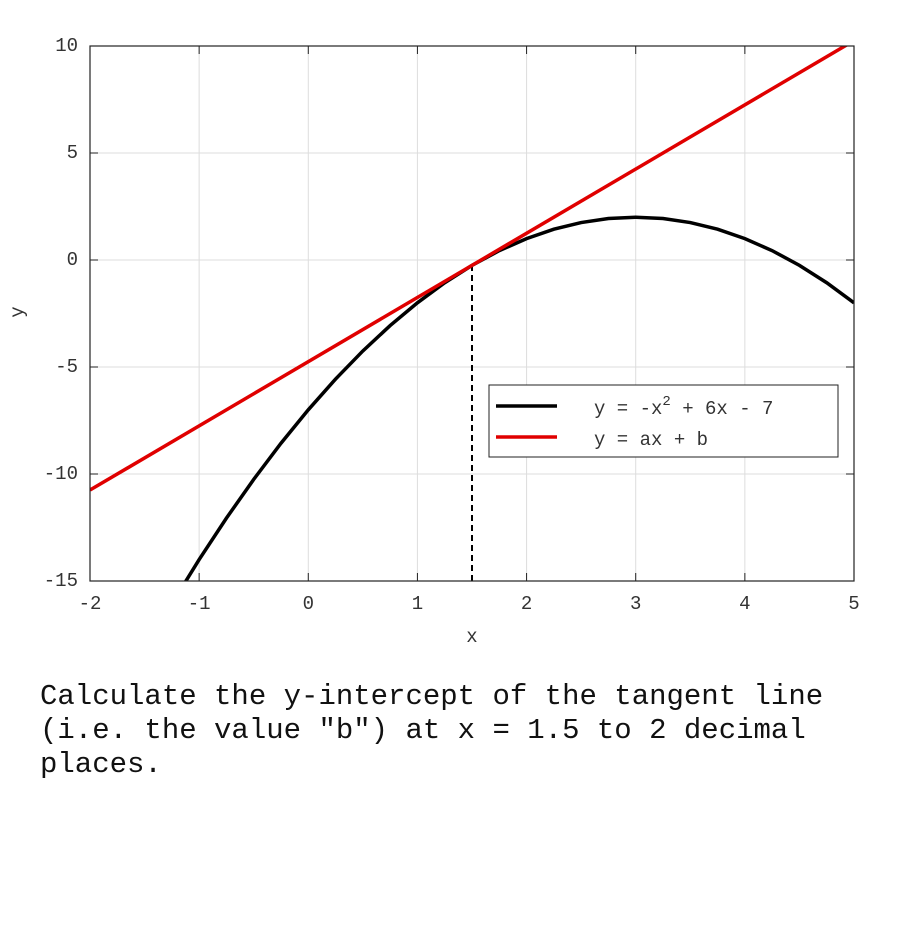 This screenshot has width=900, height=930. I want to click on x-tick-label: -1, so click(199, 604).